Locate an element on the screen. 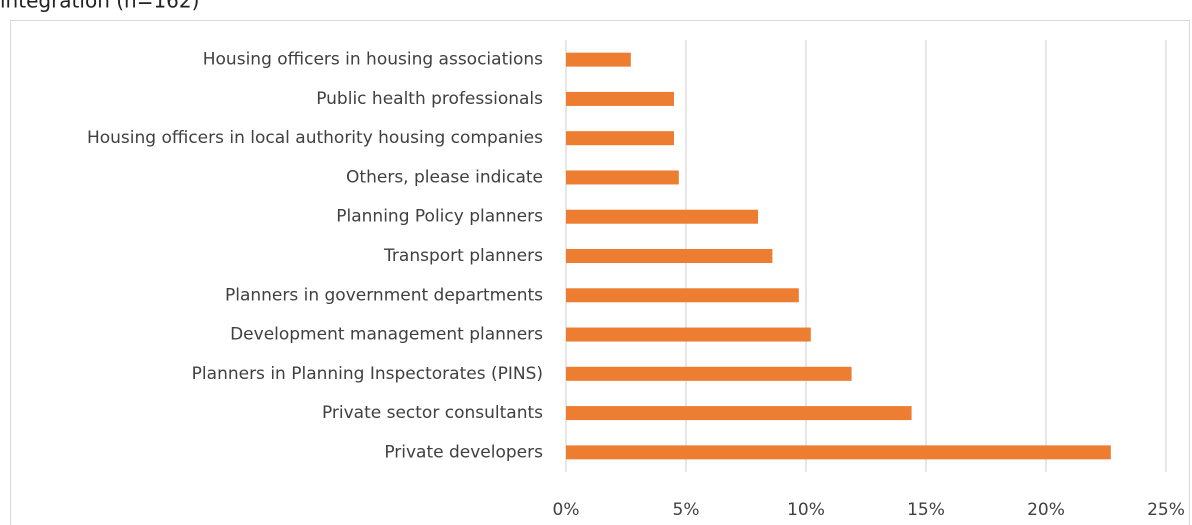  x-tick-label: 25% is located at coordinates (1166, 510).